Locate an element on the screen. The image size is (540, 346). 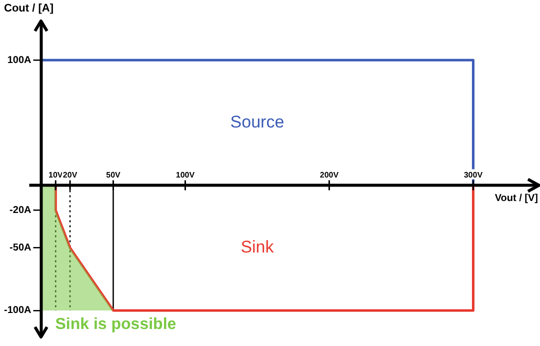
text: Sink is located at coordinates (257, 247).